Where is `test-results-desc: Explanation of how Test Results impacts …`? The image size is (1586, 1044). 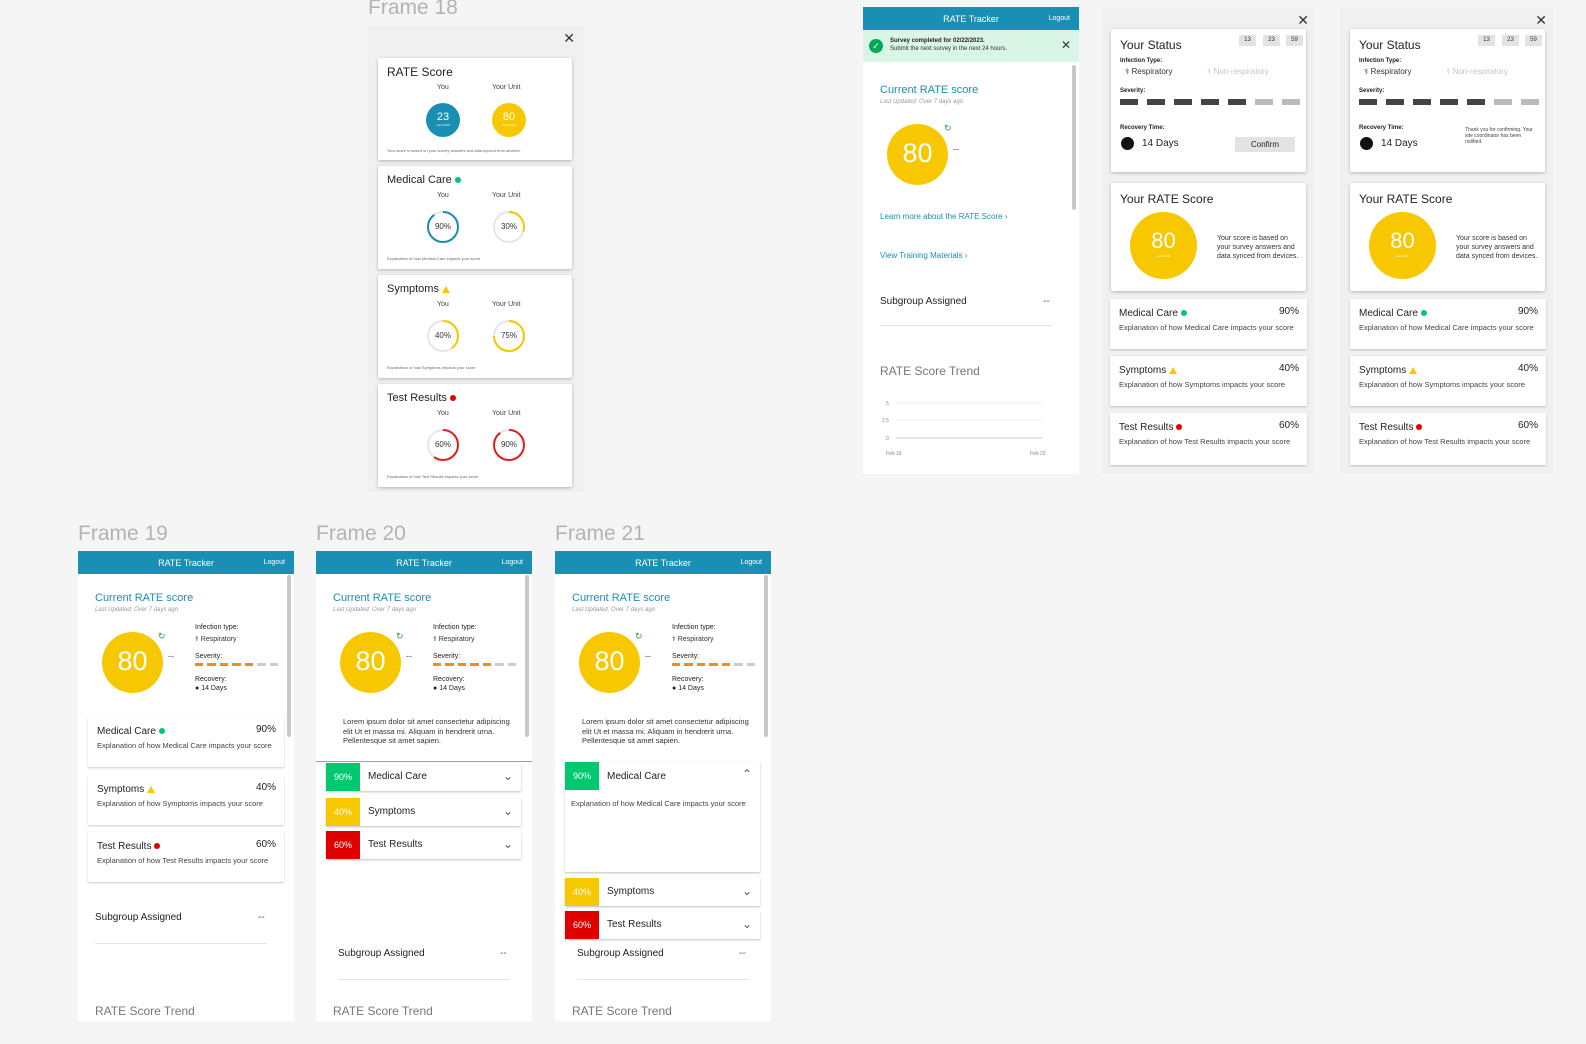
test-results-desc: Explanation of how Test Results impacts … is located at coordinates (1445, 441).